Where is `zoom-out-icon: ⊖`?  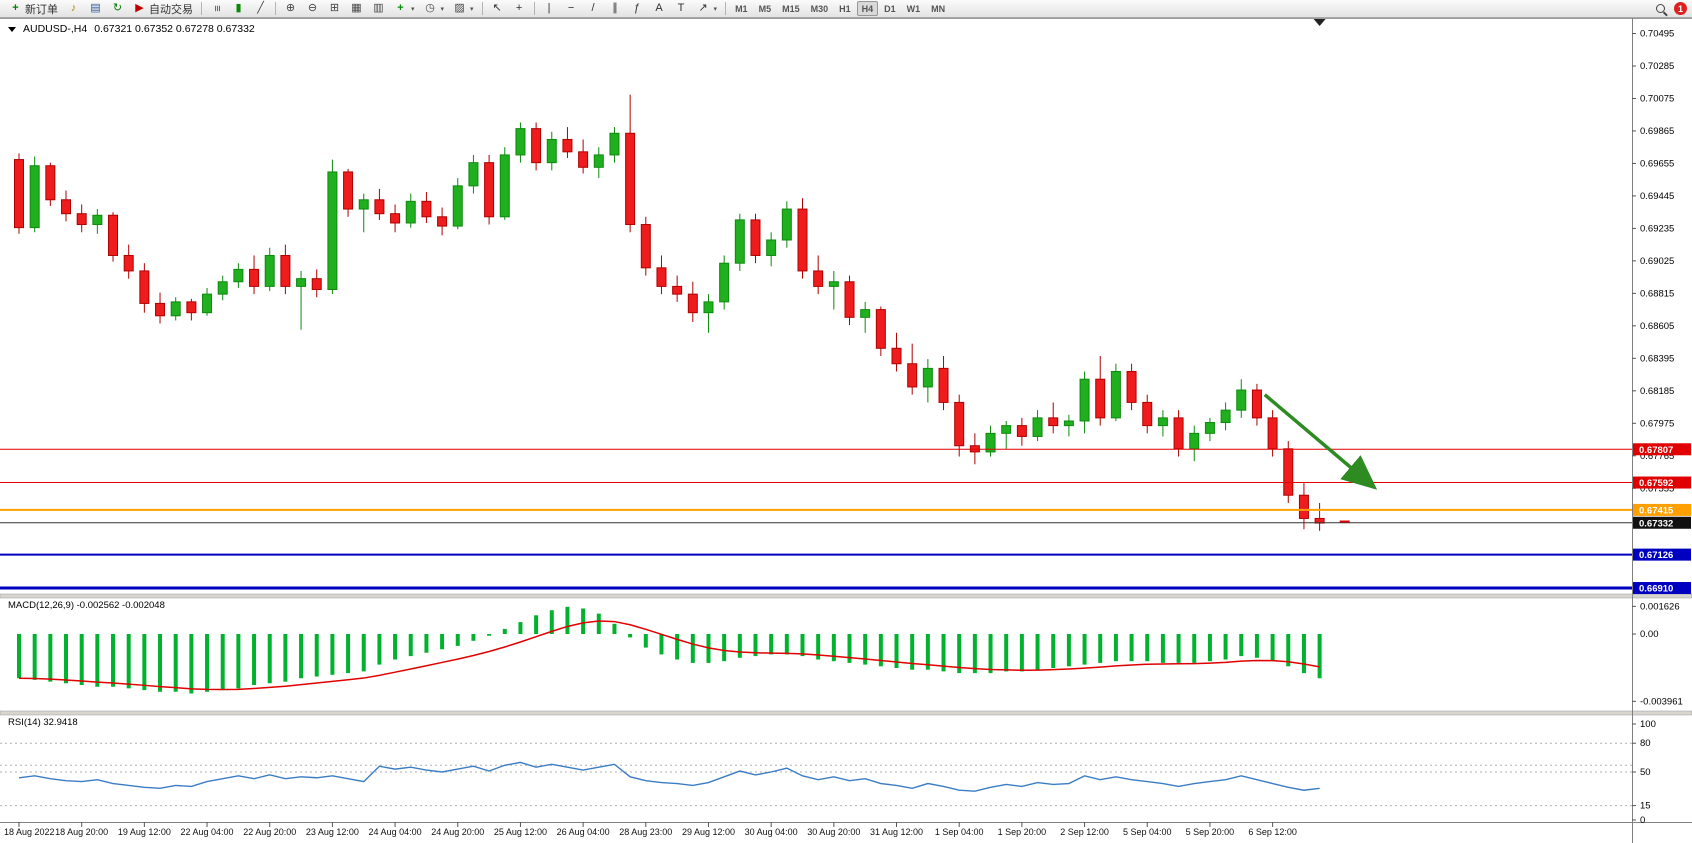
zoom-out-icon: ⊖ is located at coordinates (312, 8).